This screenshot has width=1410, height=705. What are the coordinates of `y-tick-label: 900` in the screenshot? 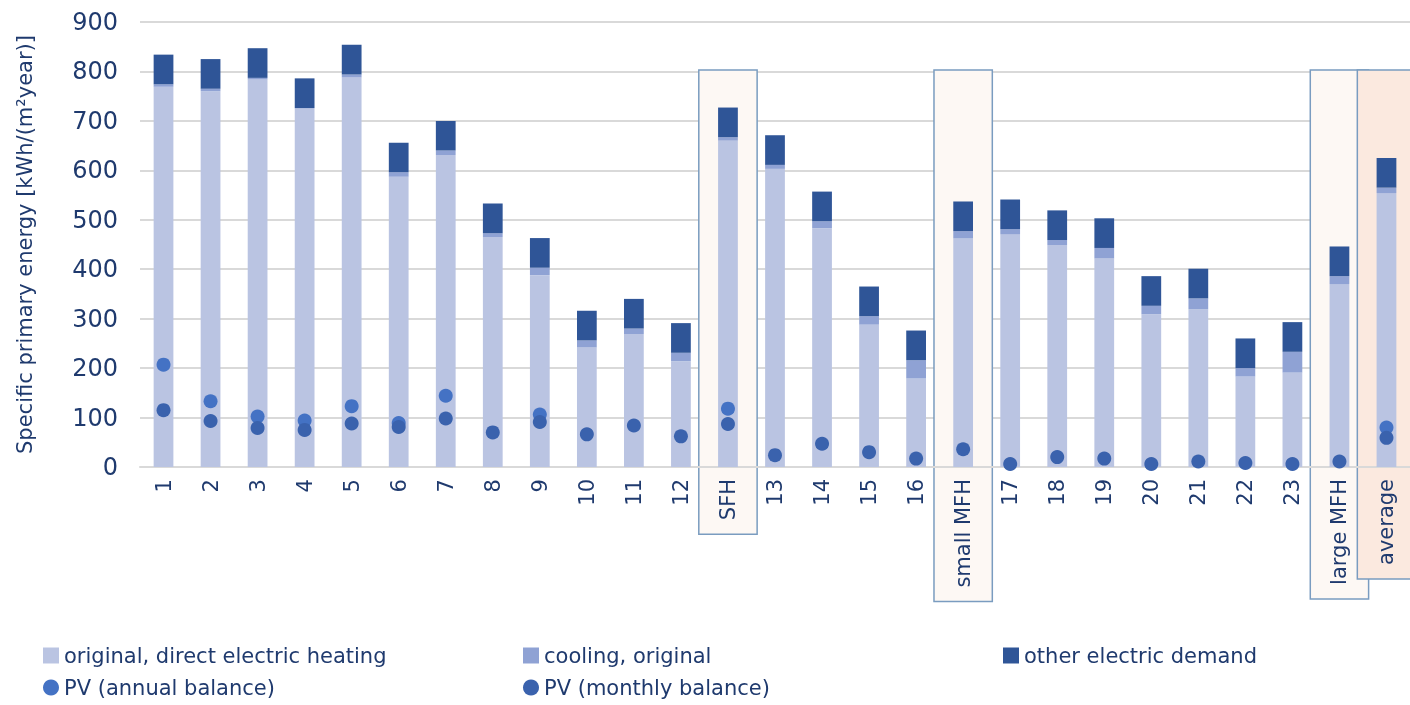 It's located at (95, 22).